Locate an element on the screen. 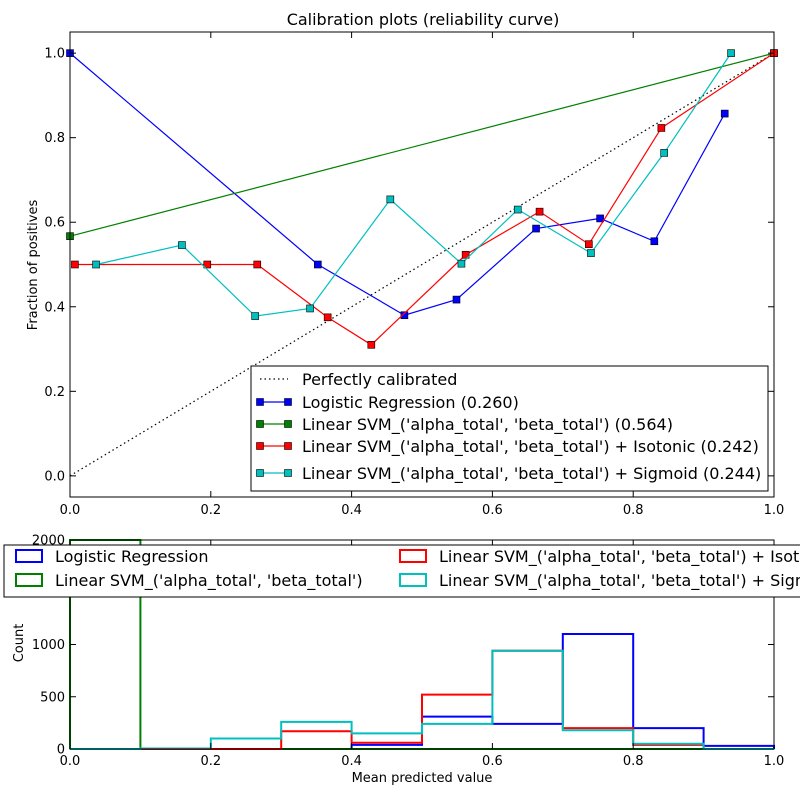 The image size is (800, 800). histogram-y-tick-label-500: 500 is located at coordinates (52, 697).